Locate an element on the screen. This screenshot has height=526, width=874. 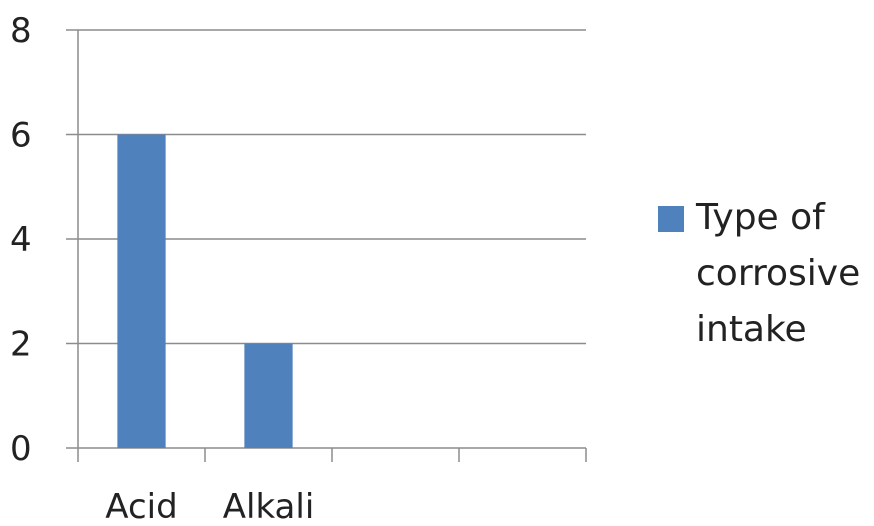
bar-alkali is located at coordinates (268, 395).